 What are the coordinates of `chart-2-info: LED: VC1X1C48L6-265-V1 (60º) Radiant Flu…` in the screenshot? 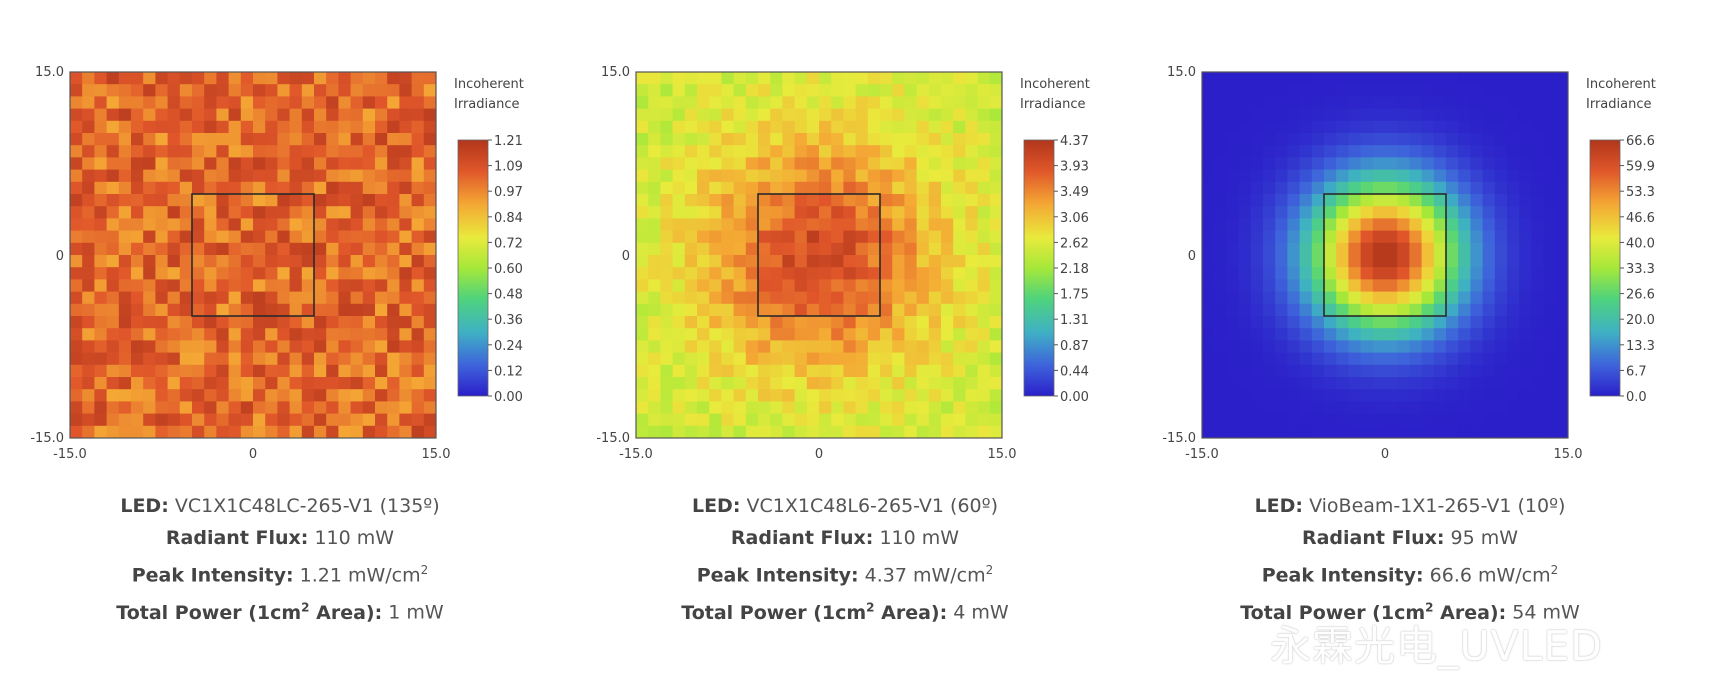 It's located at (845, 559).